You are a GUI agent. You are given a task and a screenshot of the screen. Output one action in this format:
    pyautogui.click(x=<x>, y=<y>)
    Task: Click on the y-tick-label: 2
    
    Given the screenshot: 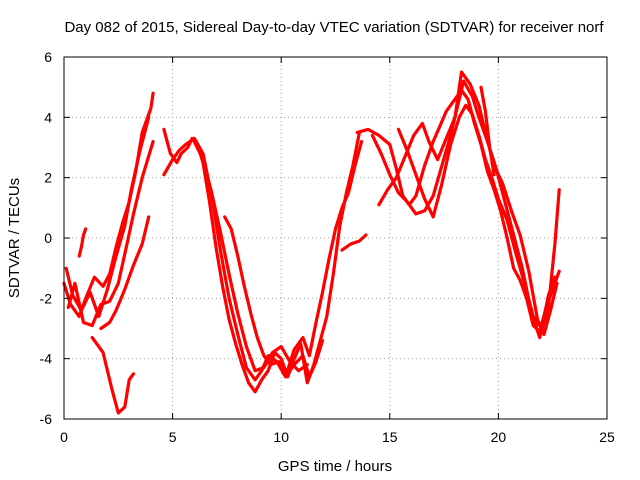 What is the action you would take?
    pyautogui.click(x=48, y=178)
    